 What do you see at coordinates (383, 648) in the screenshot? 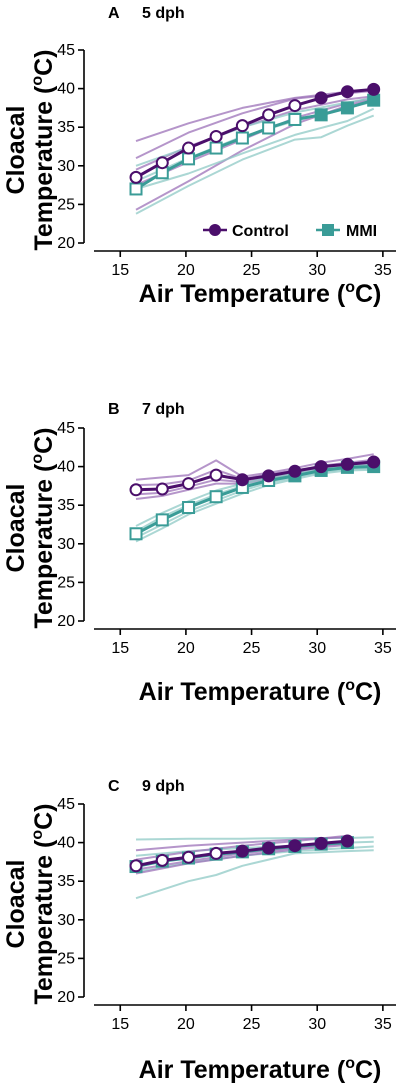
I see `panel-b-x-tick-label-35: 35` at bounding box center [383, 648].